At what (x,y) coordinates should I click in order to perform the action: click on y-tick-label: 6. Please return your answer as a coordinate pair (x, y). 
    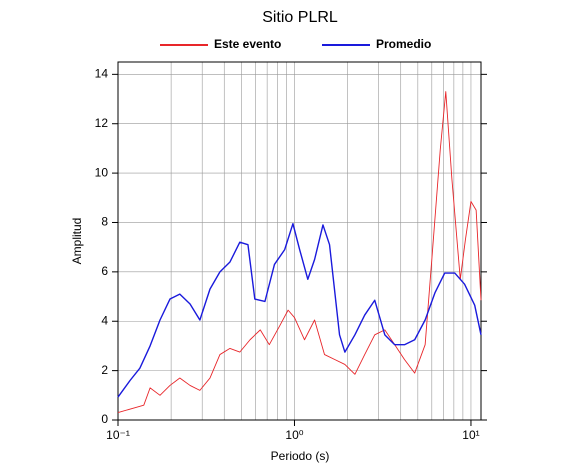
    Looking at the image, I should click on (104, 271).